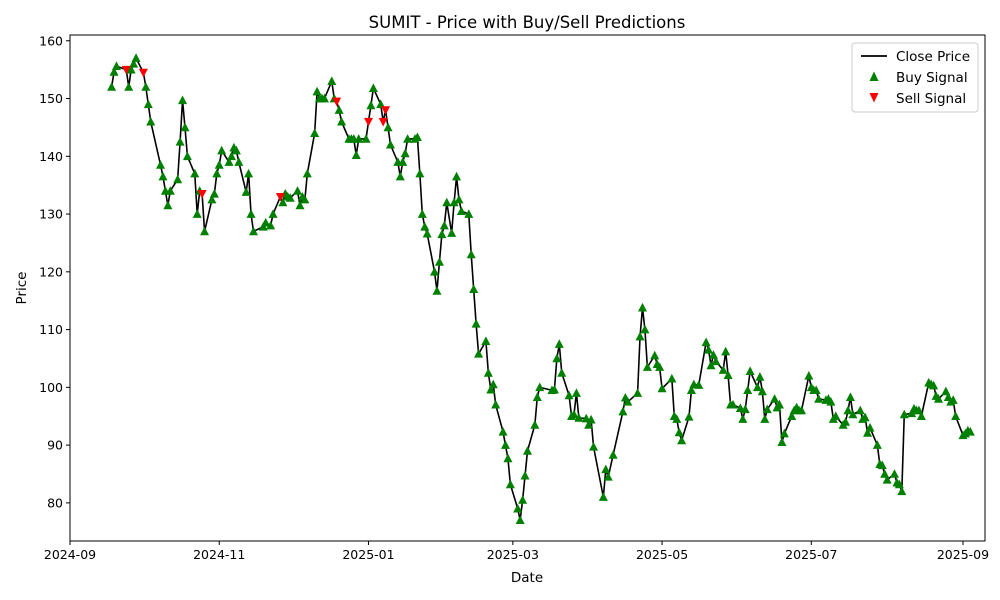 Image resolution: width=1000 pixels, height=600 pixels. What do you see at coordinates (874, 98) in the screenshot?
I see `legend-sell-swatch` at bounding box center [874, 98].